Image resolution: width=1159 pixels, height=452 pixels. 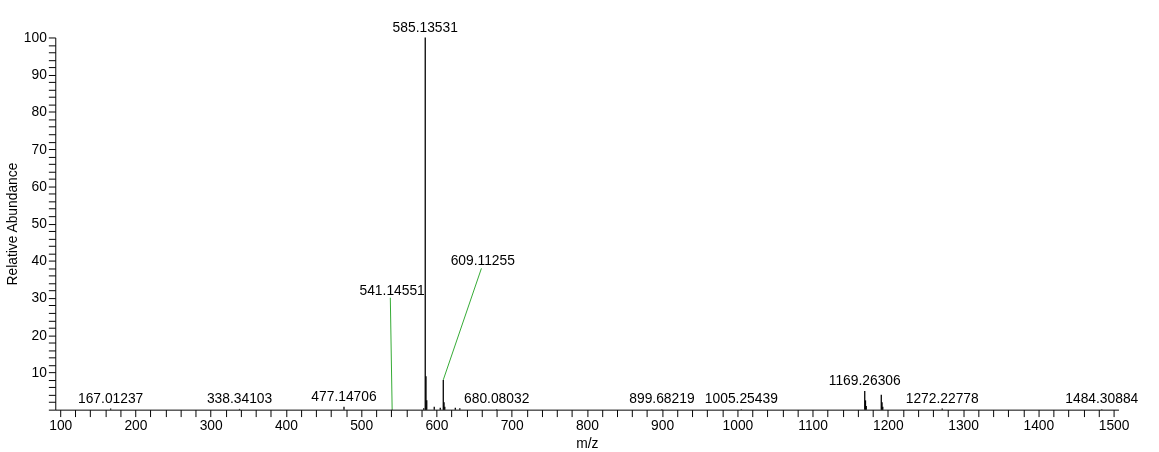 What do you see at coordinates (39, 74) in the screenshot?
I see `y-tick-label: 90` at bounding box center [39, 74].